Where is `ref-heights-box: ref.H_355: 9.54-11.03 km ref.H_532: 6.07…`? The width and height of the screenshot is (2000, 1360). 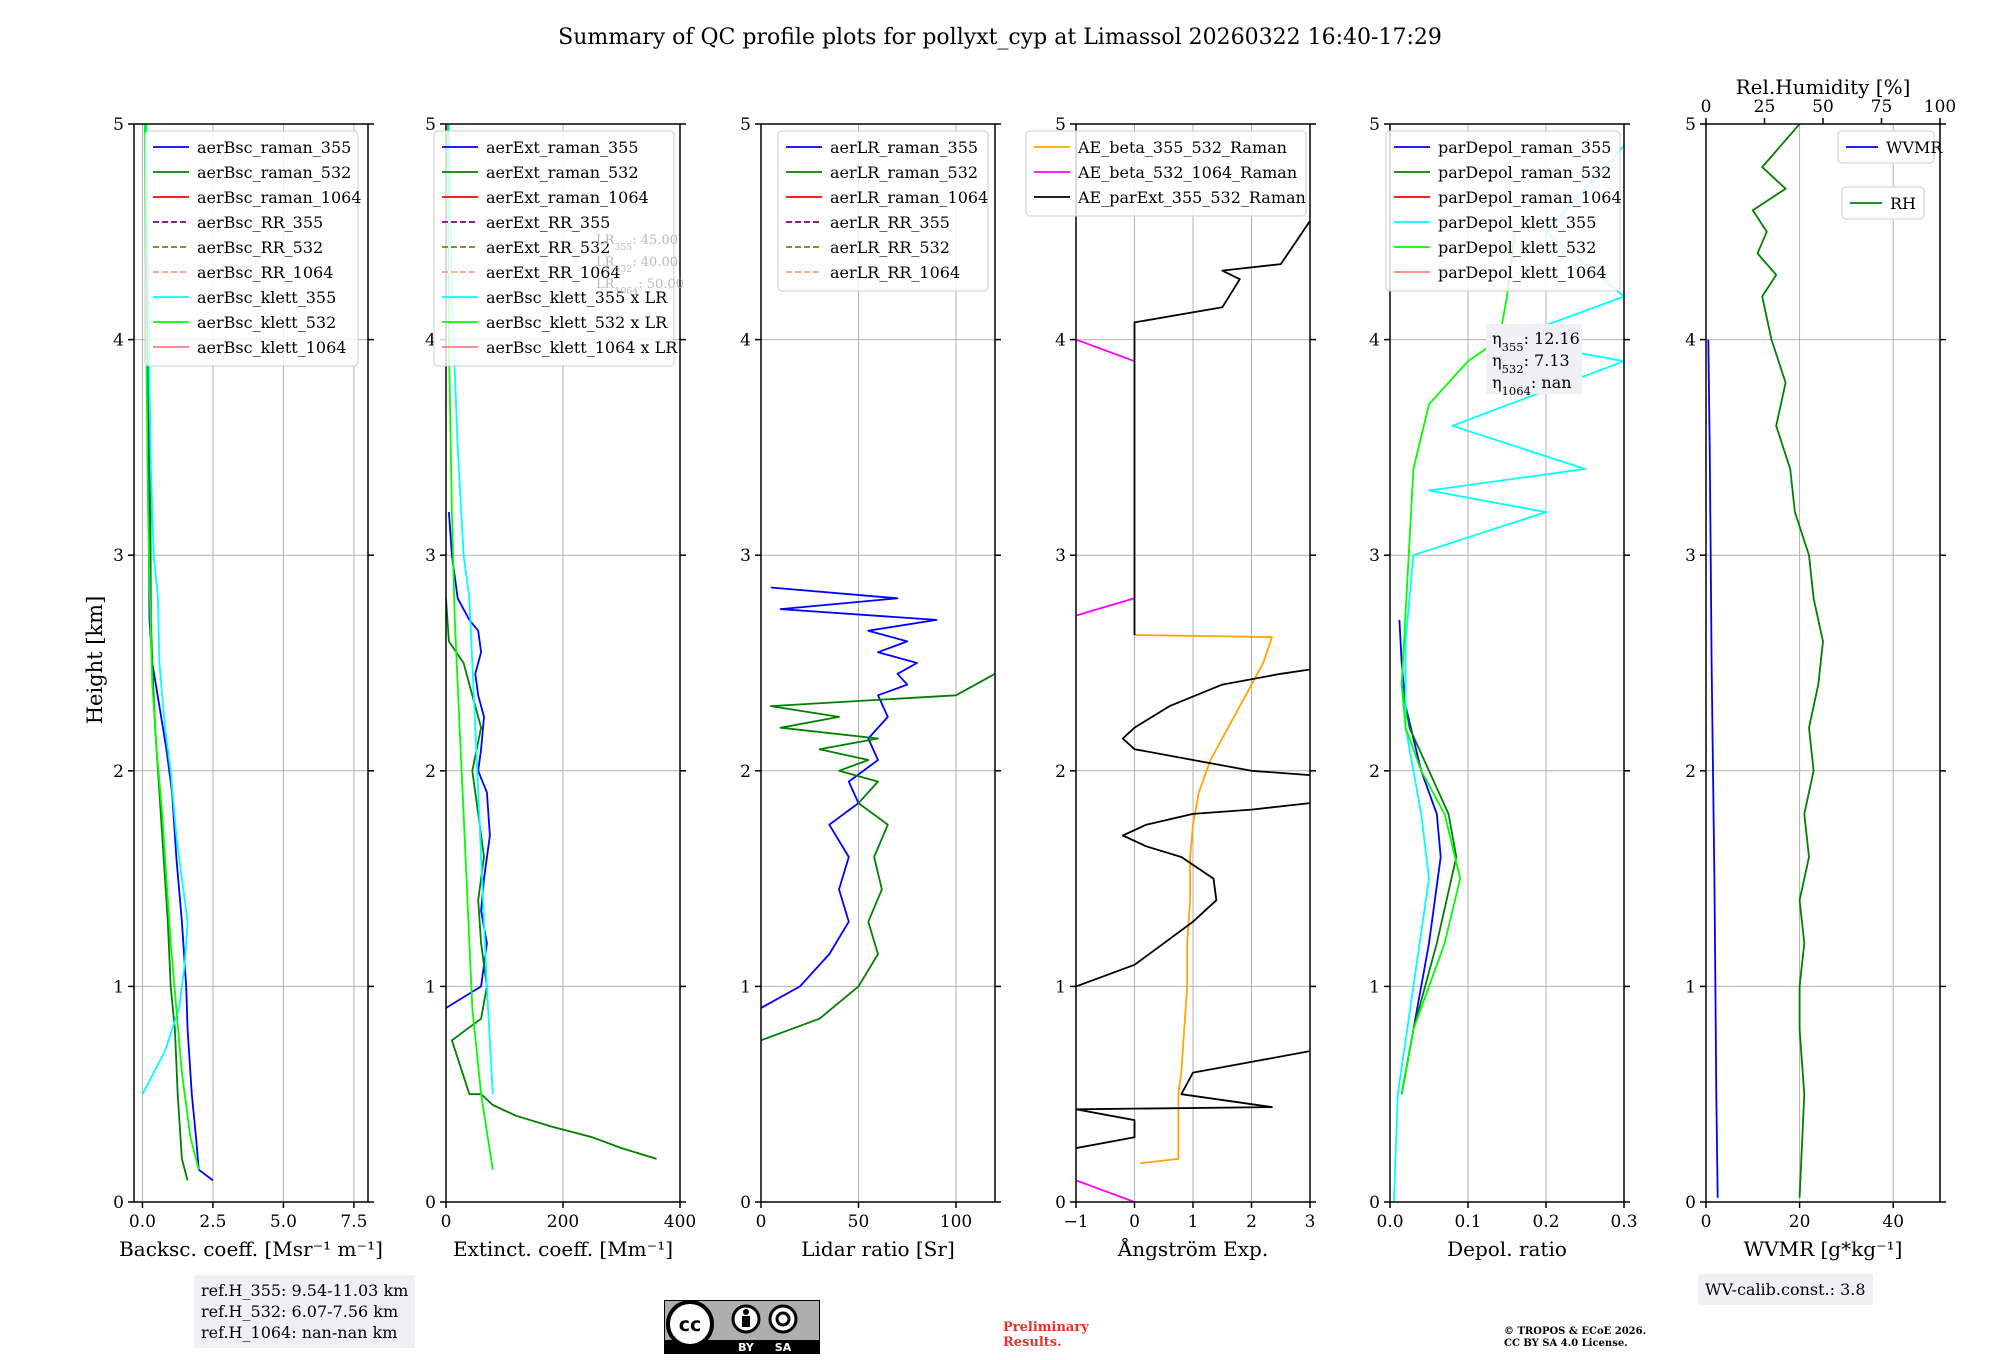 ref-heights-box: ref.H_355: 9.54-11.03 km ref.H_532: 6.07… is located at coordinates (305, 1311).